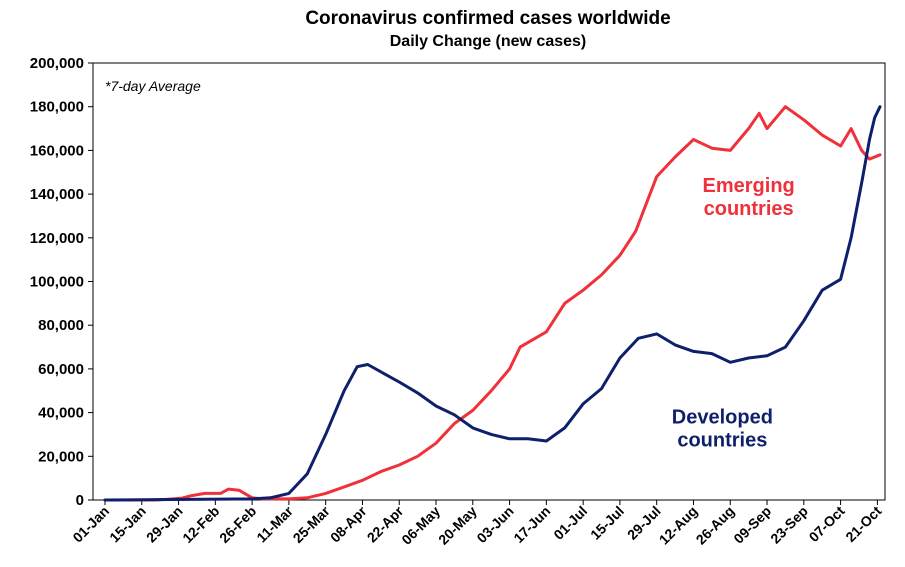 This screenshot has height=567, width=905. Describe the element at coordinates (348, 523) in the screenshot. I see `x-tick-label: 08-Apr` at that location.